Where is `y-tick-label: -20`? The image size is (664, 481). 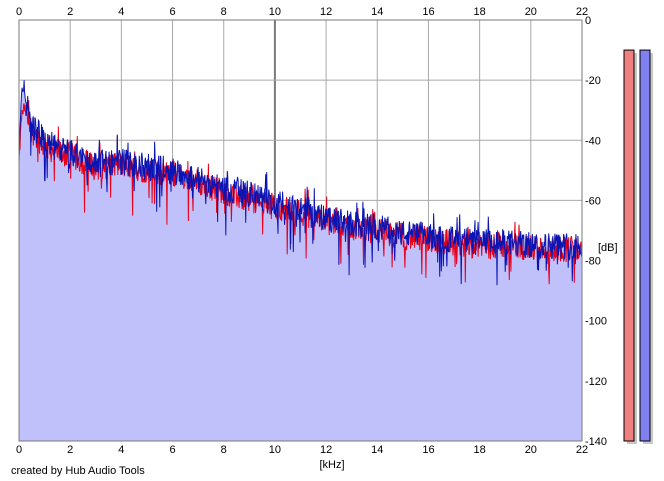
y-tick-label: -20 is located at coordinates (593, 81).